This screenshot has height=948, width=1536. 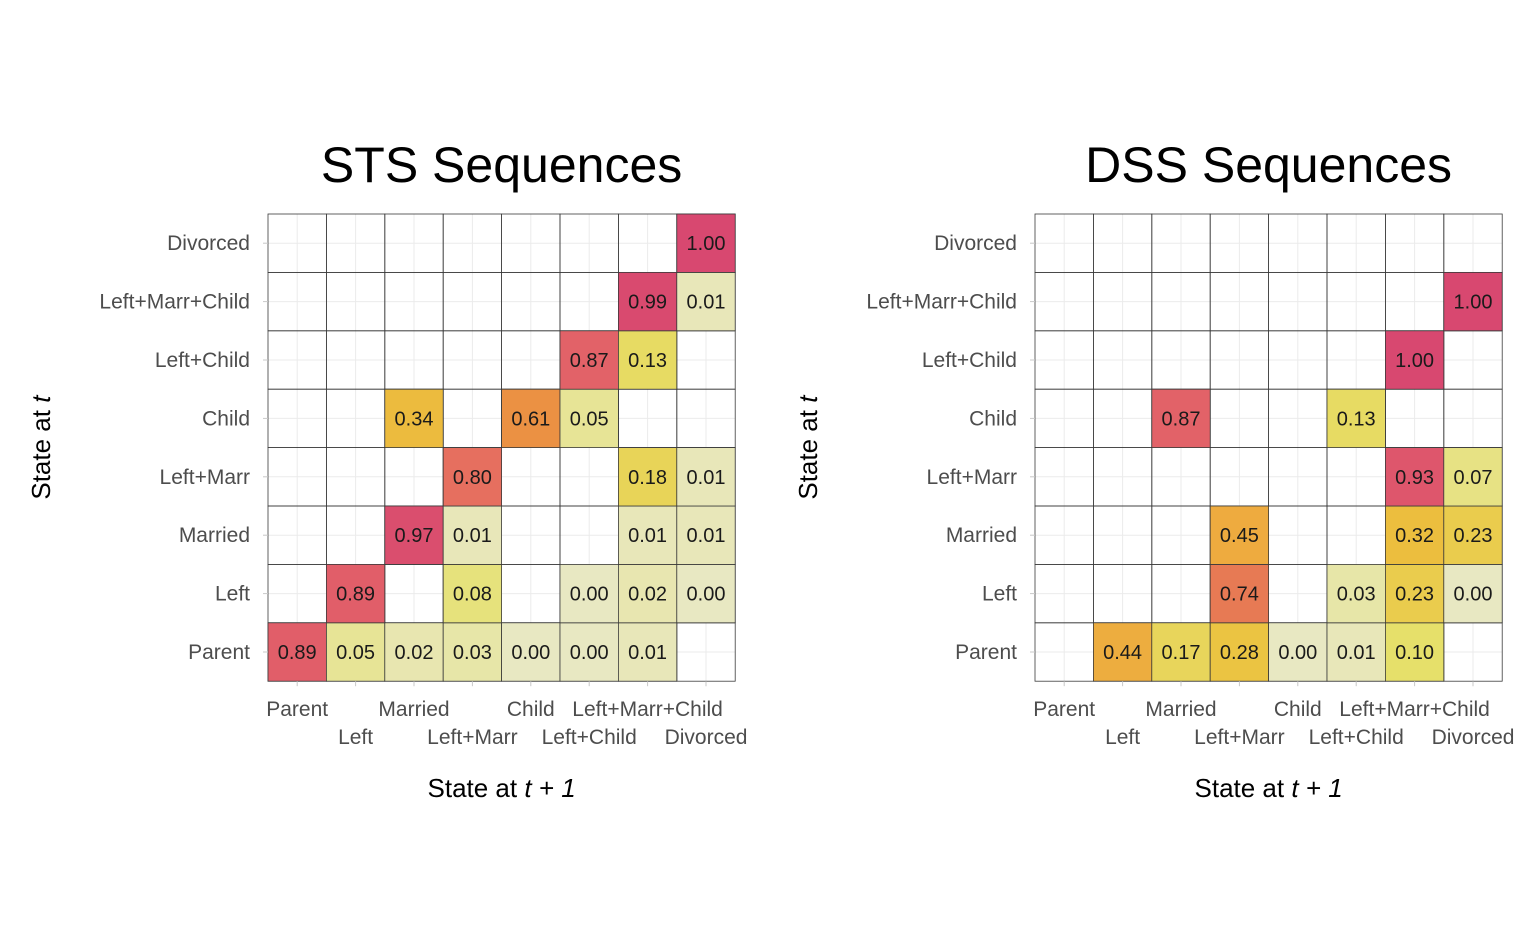 I want to click on y-tick-label: Left+Child, so click(x=969, y=360).